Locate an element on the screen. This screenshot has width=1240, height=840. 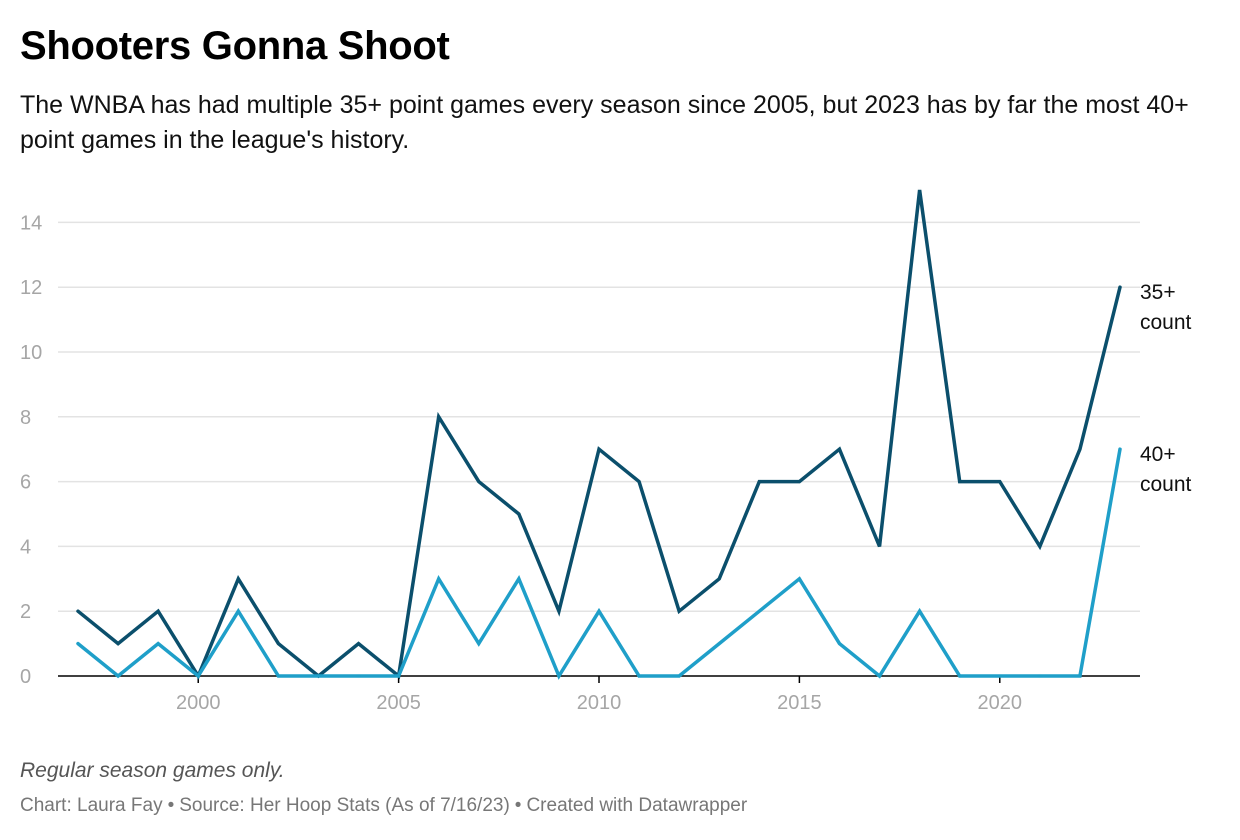
series-labels: 35+ count 40+ count is located at coordinates (1166, 388).